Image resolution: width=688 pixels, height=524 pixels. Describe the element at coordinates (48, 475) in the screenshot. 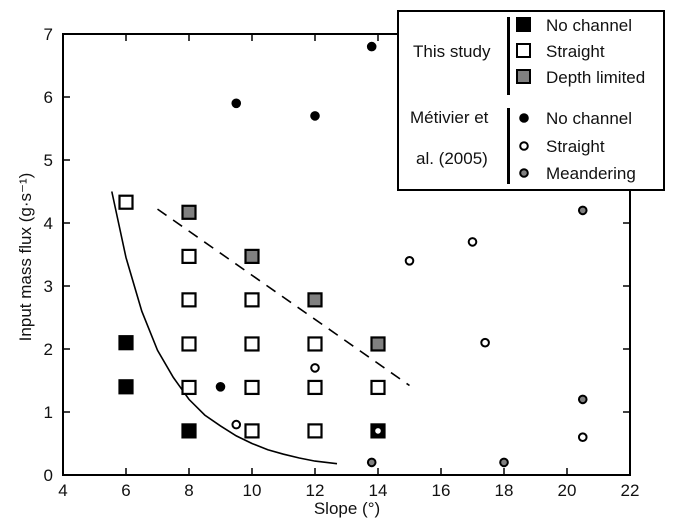

I see `y-tick-label: 0` at that location.